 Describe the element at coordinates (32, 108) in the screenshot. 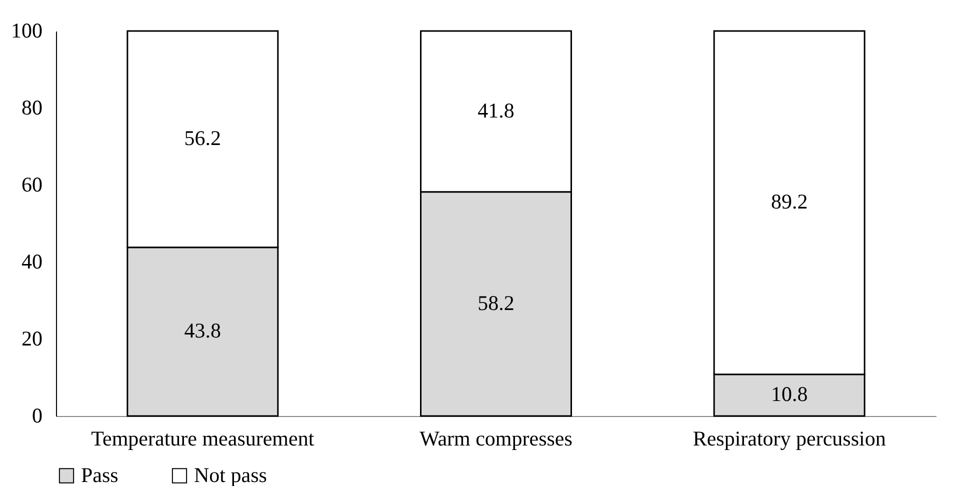

I see `y-tick-label: 80` at that location.